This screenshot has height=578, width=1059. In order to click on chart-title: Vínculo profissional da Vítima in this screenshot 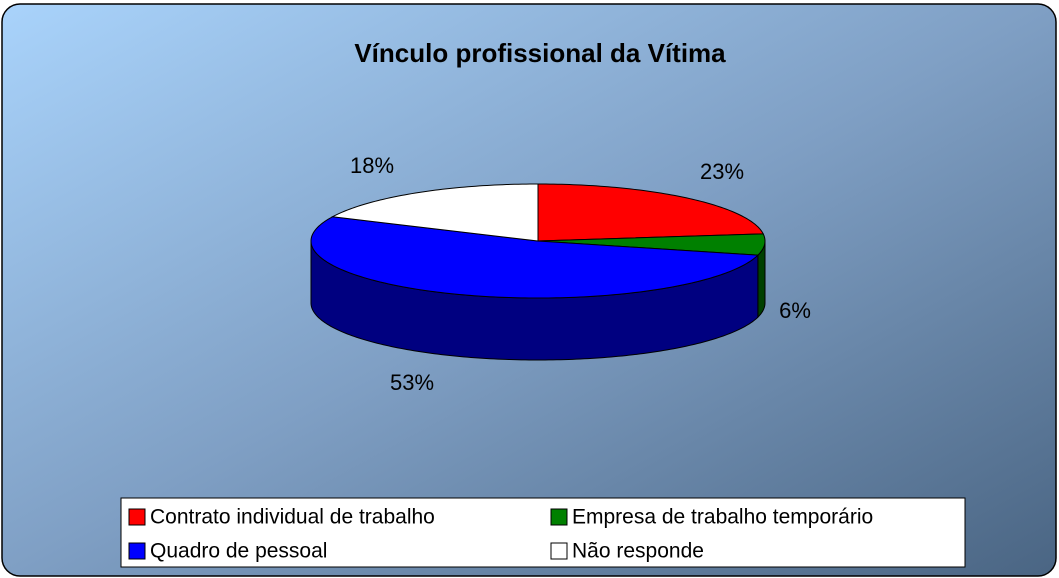, I will do `click(540, 53)`.